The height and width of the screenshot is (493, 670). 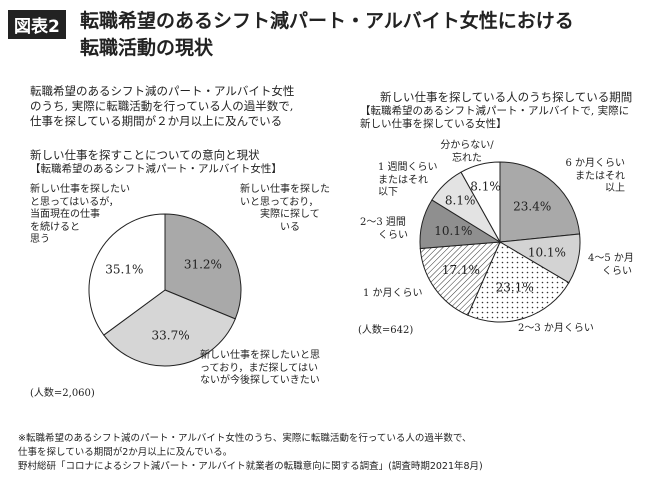 What do you see at coordinates (290, 227) in the screenshot?
I see `label-line: いる` at bounding box center [290, 227].